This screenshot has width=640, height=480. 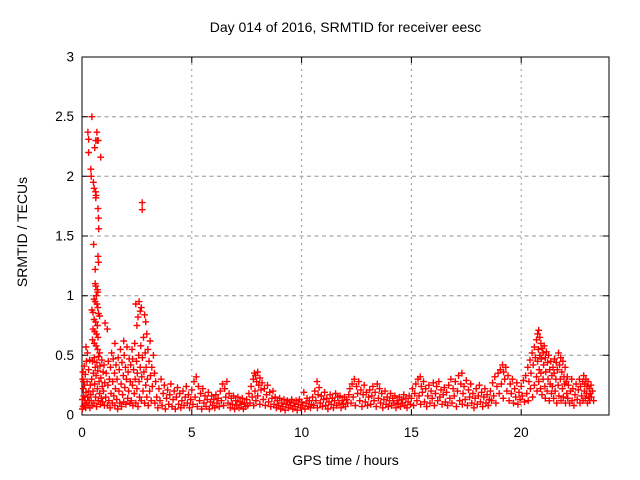 What do you see at coordinates (64, 236) in the screenshot?
I see `y-tick-label: 1.5` at bounding box center [64, 236].